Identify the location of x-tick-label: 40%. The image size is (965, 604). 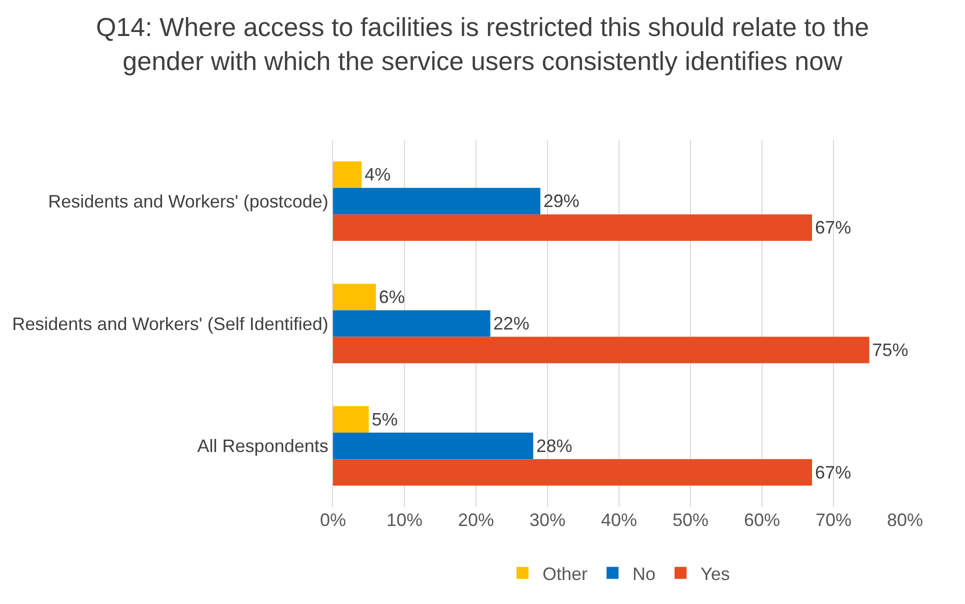
(619, 520).